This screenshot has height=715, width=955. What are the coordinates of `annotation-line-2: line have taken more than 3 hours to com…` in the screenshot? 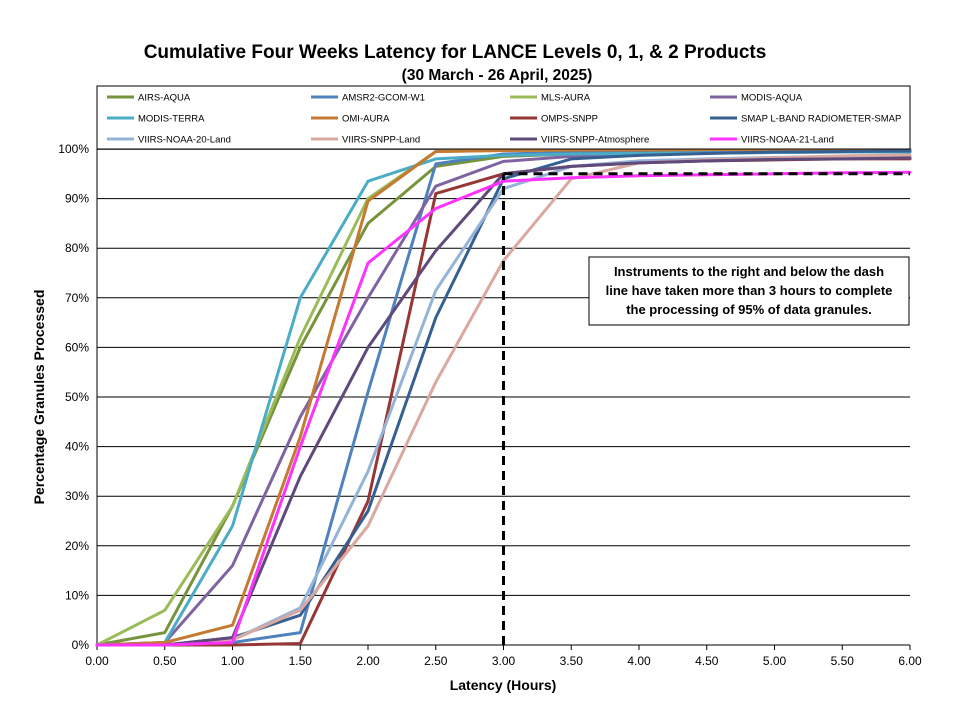 It's located at (749, 290).